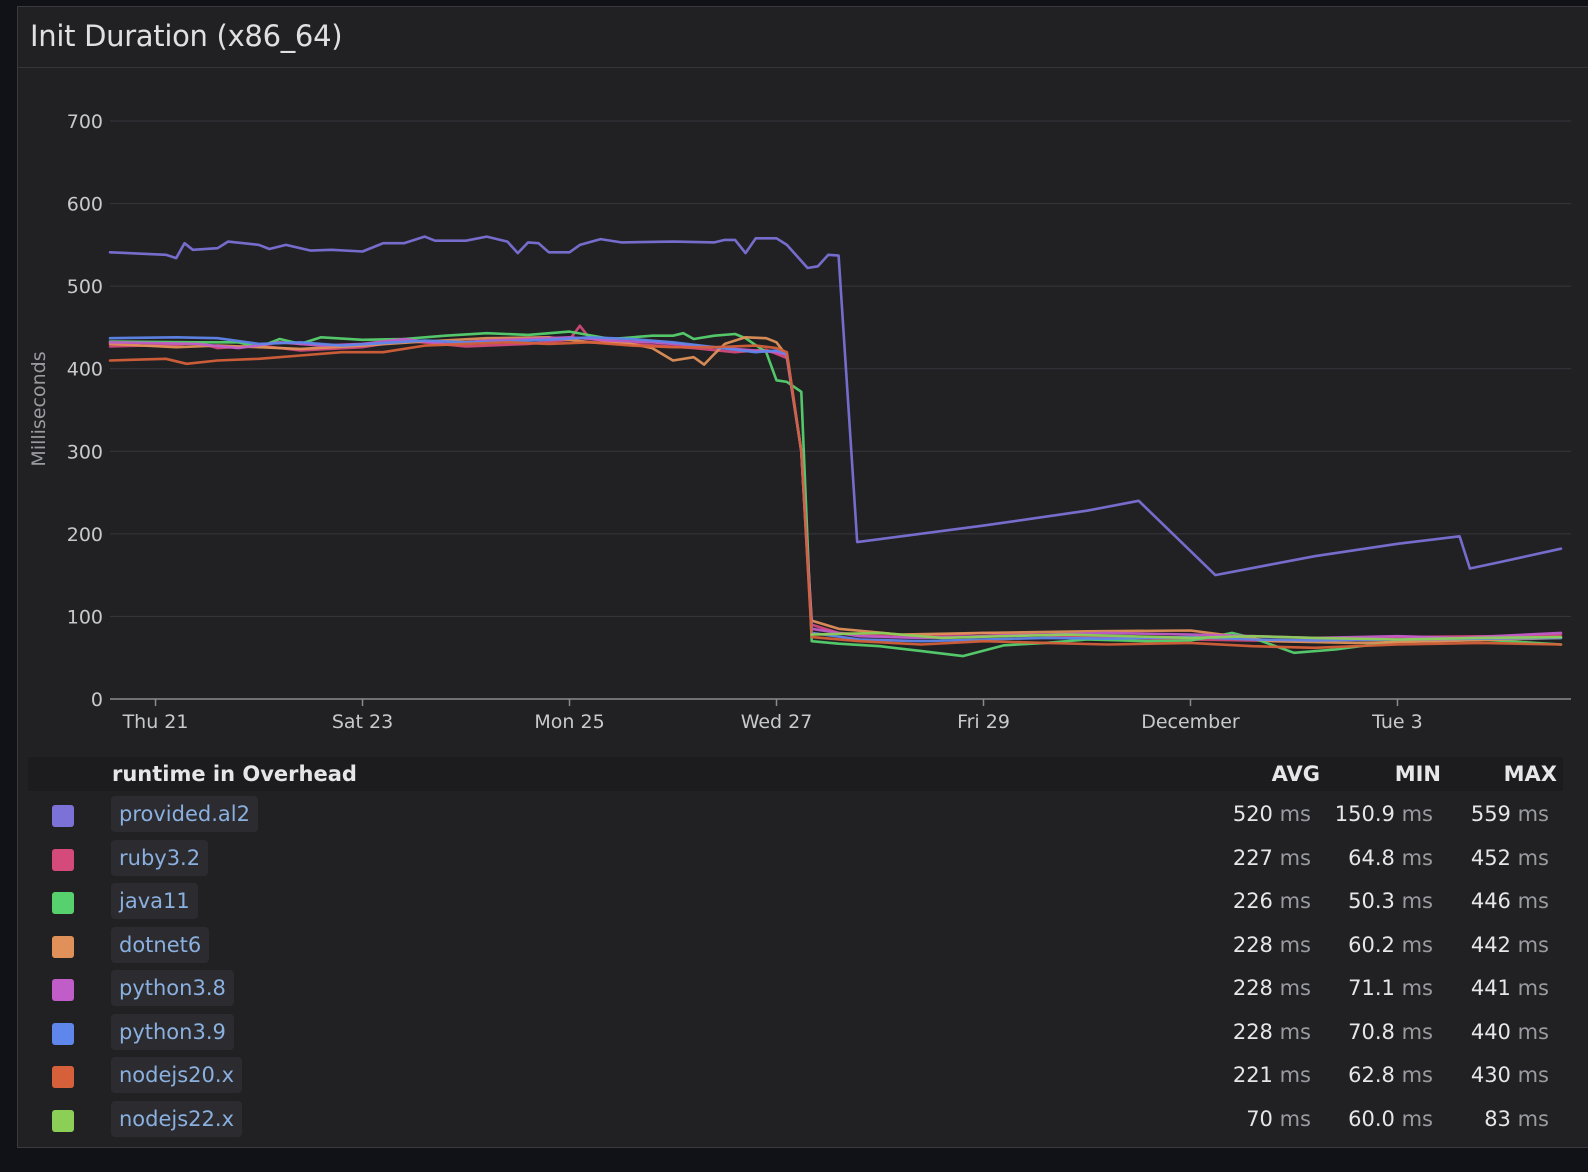  Describe the element at coordinates (39, 408) in the screenshot. I see `y-axis-label: Milliseconds` at that location.